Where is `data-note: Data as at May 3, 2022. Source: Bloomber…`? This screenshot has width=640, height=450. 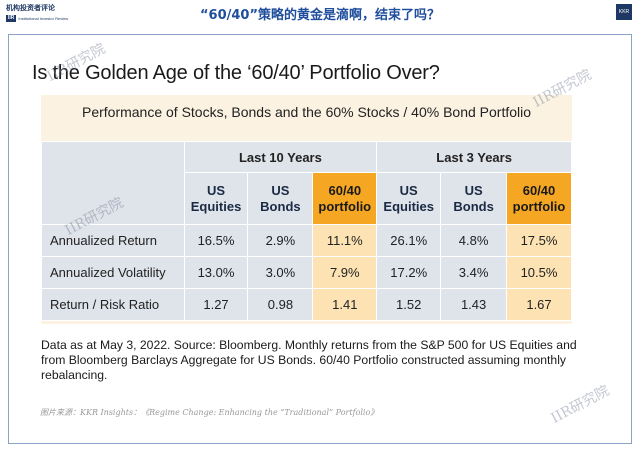 data-note: Data as at May 3, 2022. Source: Bloomber… is located at coordinates (309, 360).